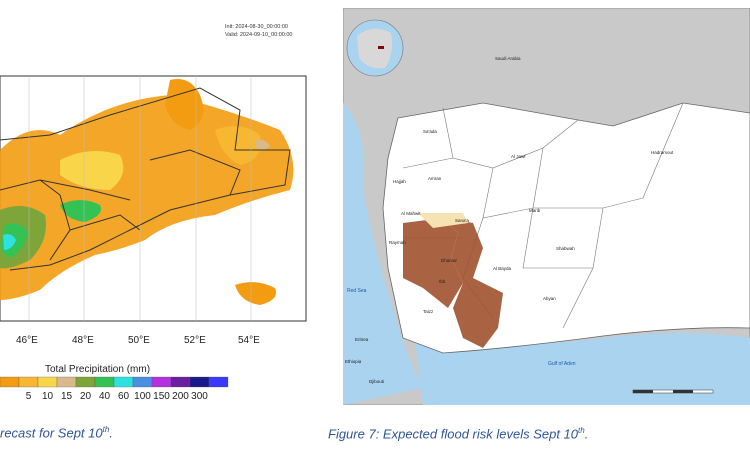 The width and height of the screenshot is (750, 450). What do you see at coordinates (180, 396) in the screenshot?
I see `legend-value-label: 200` at bounding box center [180, 396].